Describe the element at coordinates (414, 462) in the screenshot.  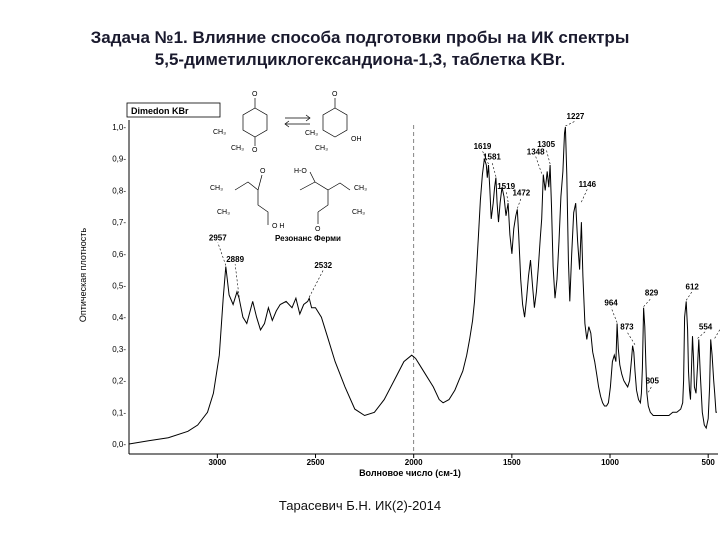
I see `x-tick-label: 2000` at that location.